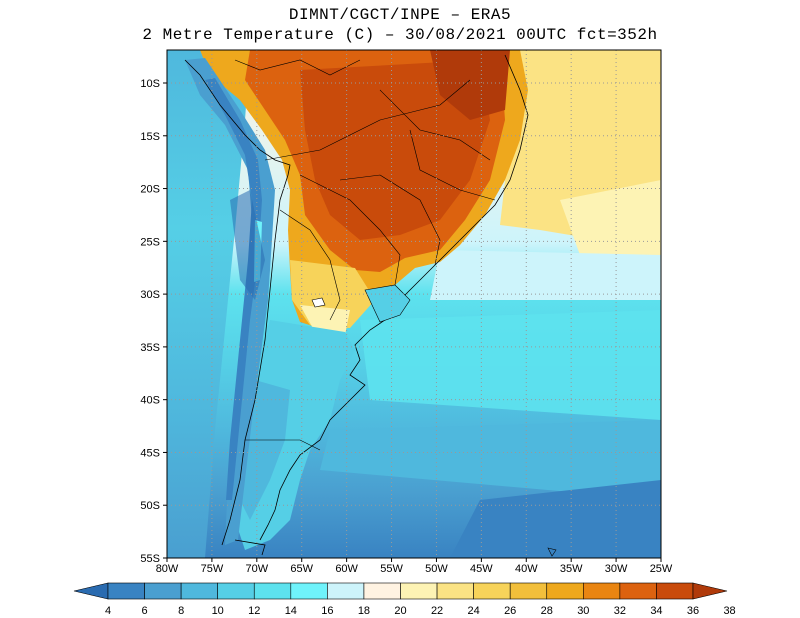 This screenshot has height=618, width=800. I want to click on colorbar-label: 4, so click(108, 611).